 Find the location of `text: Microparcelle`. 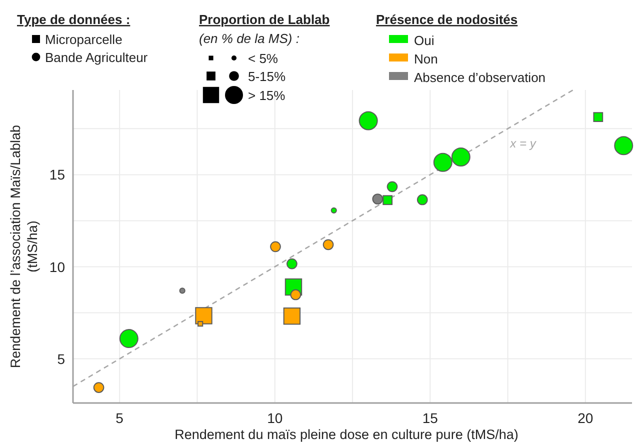

text: Microparcelle is located at coordinates (83, 39).